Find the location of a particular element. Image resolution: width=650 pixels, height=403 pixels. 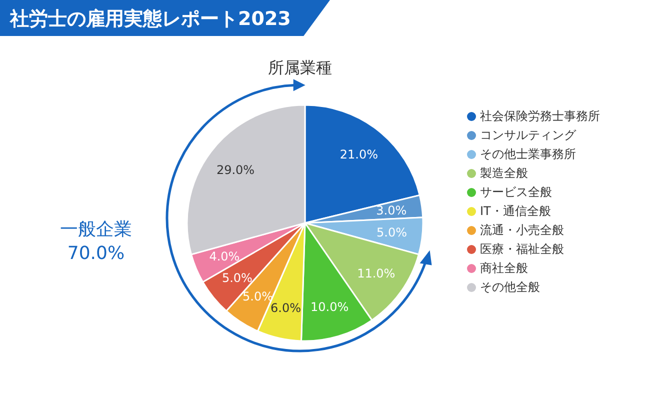

legend-label: 流通・小売全般 is located at coordinates (522, 229).